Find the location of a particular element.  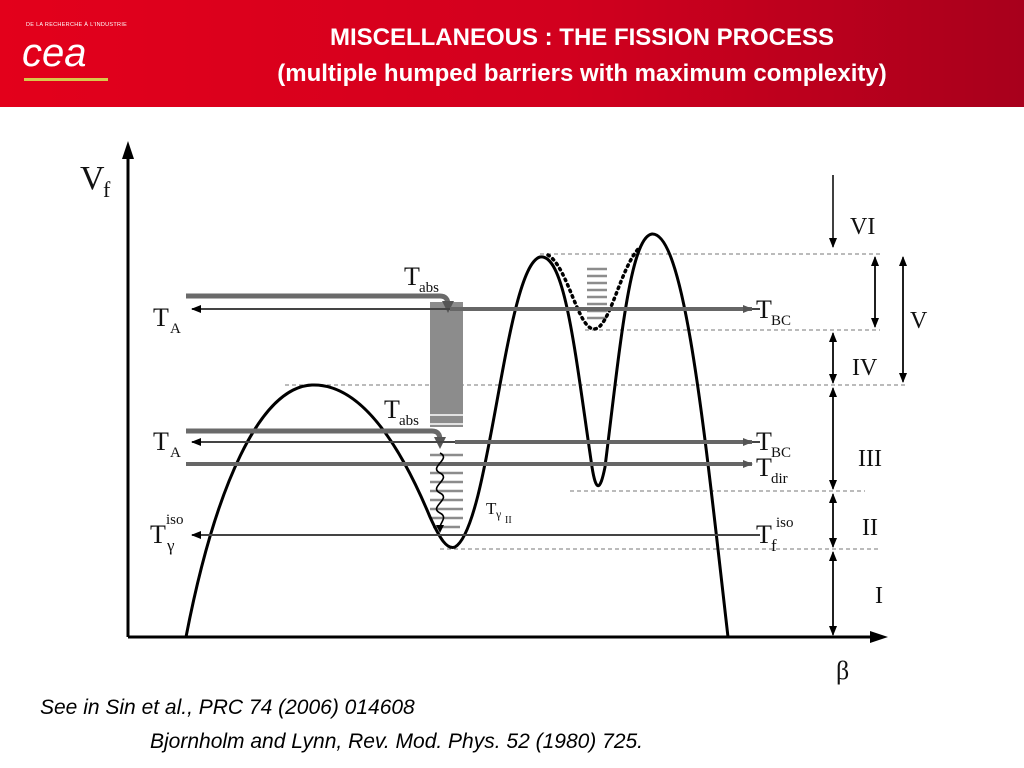

logo-text: cea is located at coordinates (54, 53).